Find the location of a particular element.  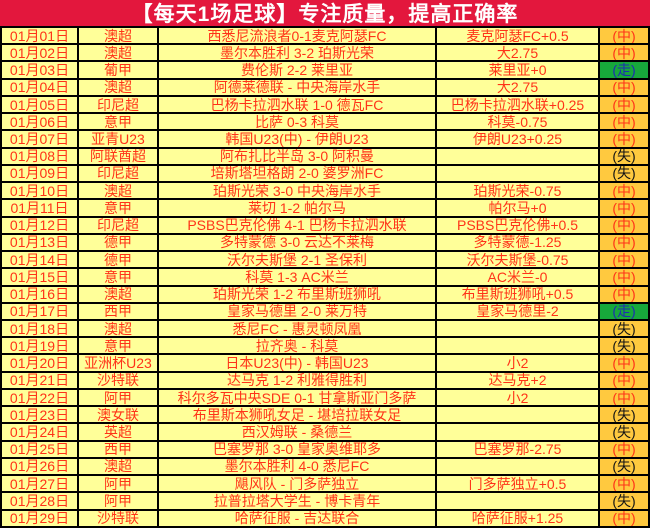

table-row: 01月24日 英超 西汉姆联 - 桑德兰 (失) is located at coordinates (326, 433).